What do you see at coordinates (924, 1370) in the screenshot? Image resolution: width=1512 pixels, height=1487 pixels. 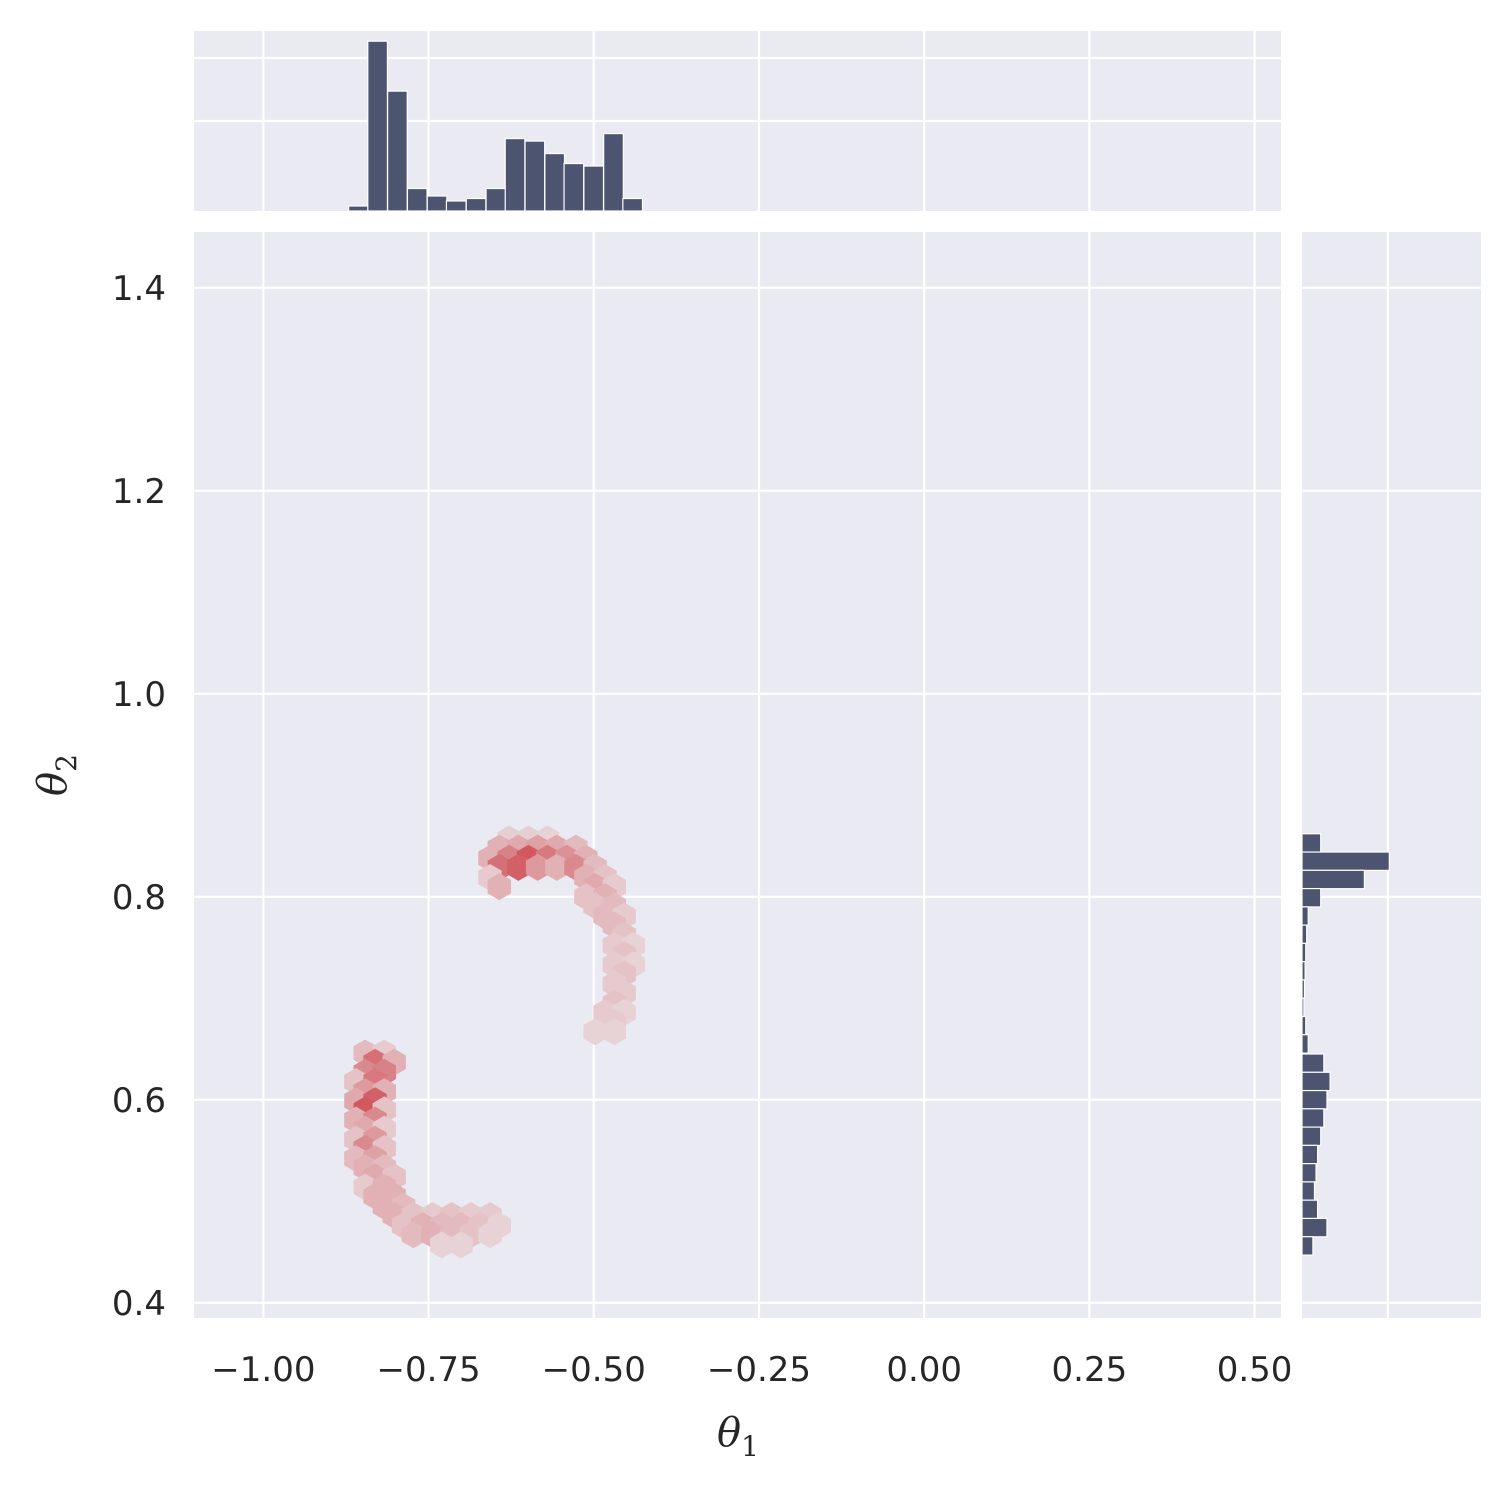 I see `x-tick-label: 0.00` at bounding box center [924, 1370].